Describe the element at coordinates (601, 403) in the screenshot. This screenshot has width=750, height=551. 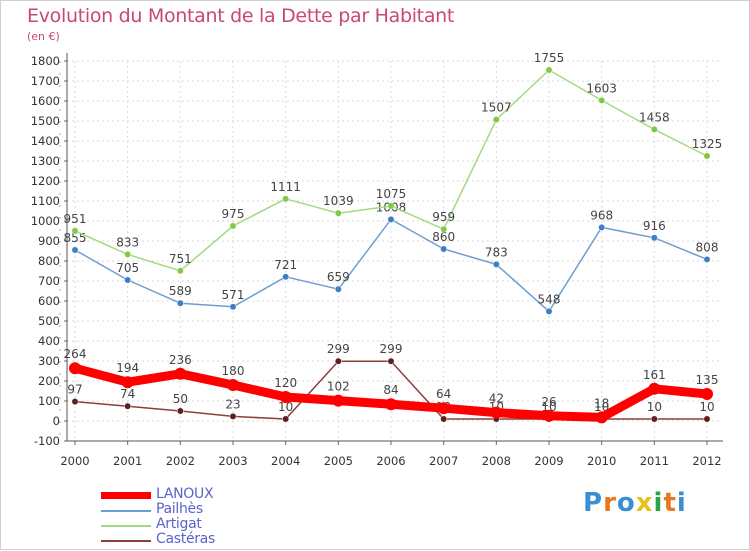
I see `data-label-lanoux: 18` at that location.